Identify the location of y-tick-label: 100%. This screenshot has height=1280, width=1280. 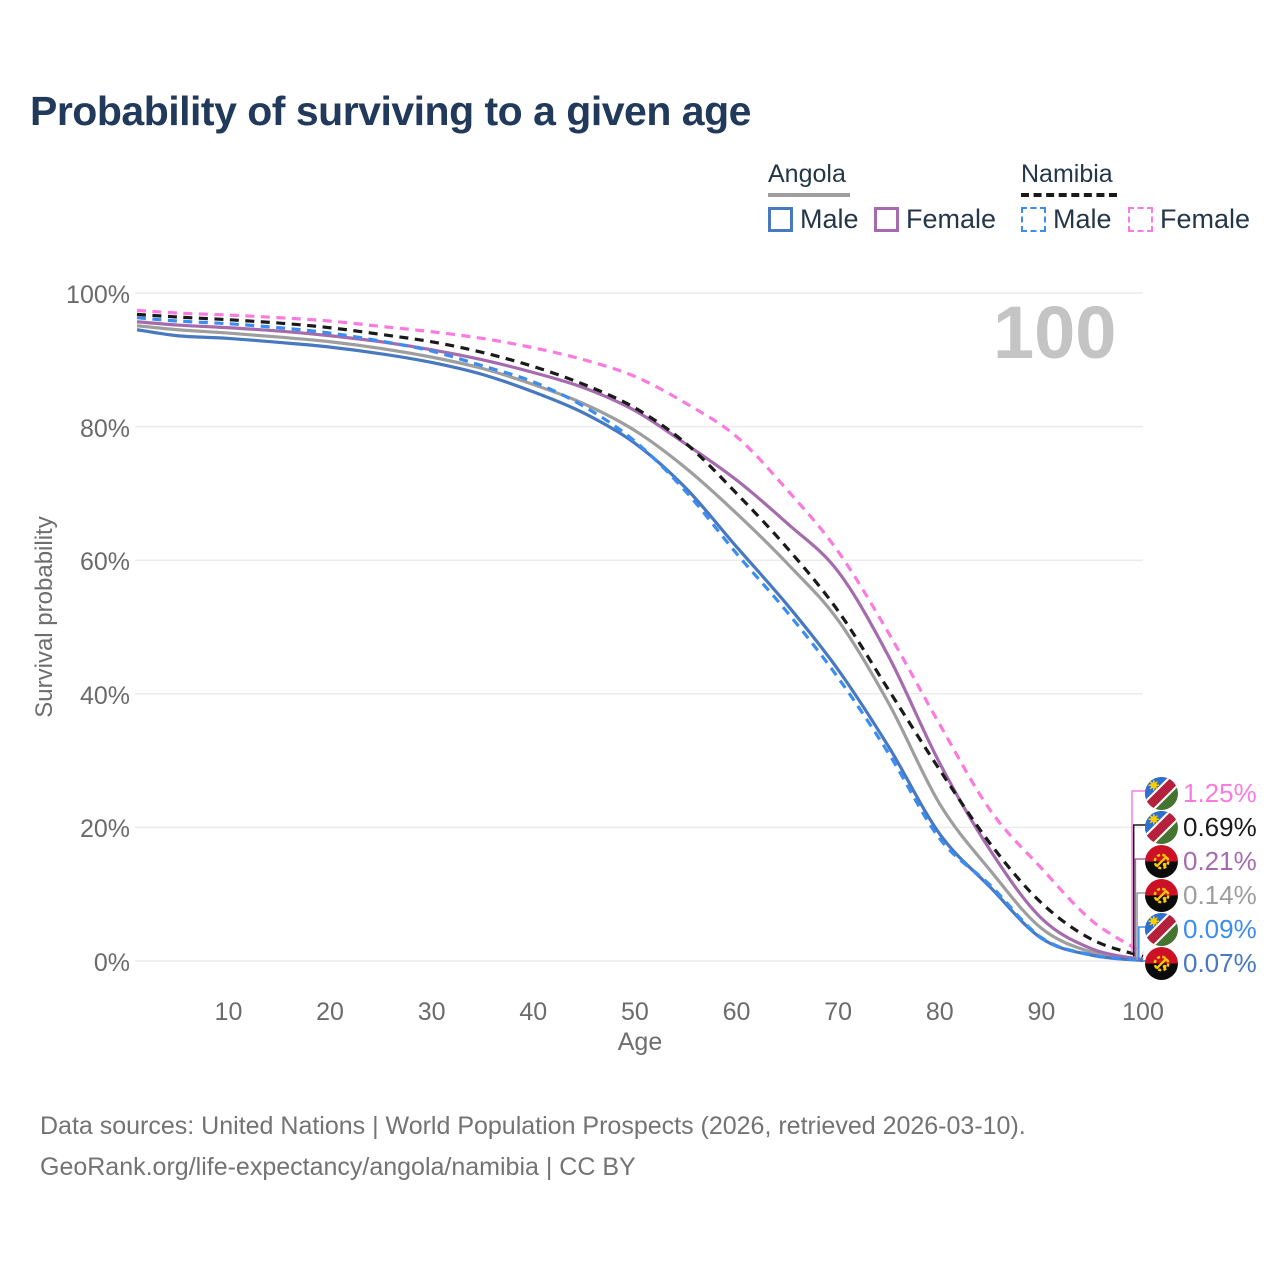
(98, 295).